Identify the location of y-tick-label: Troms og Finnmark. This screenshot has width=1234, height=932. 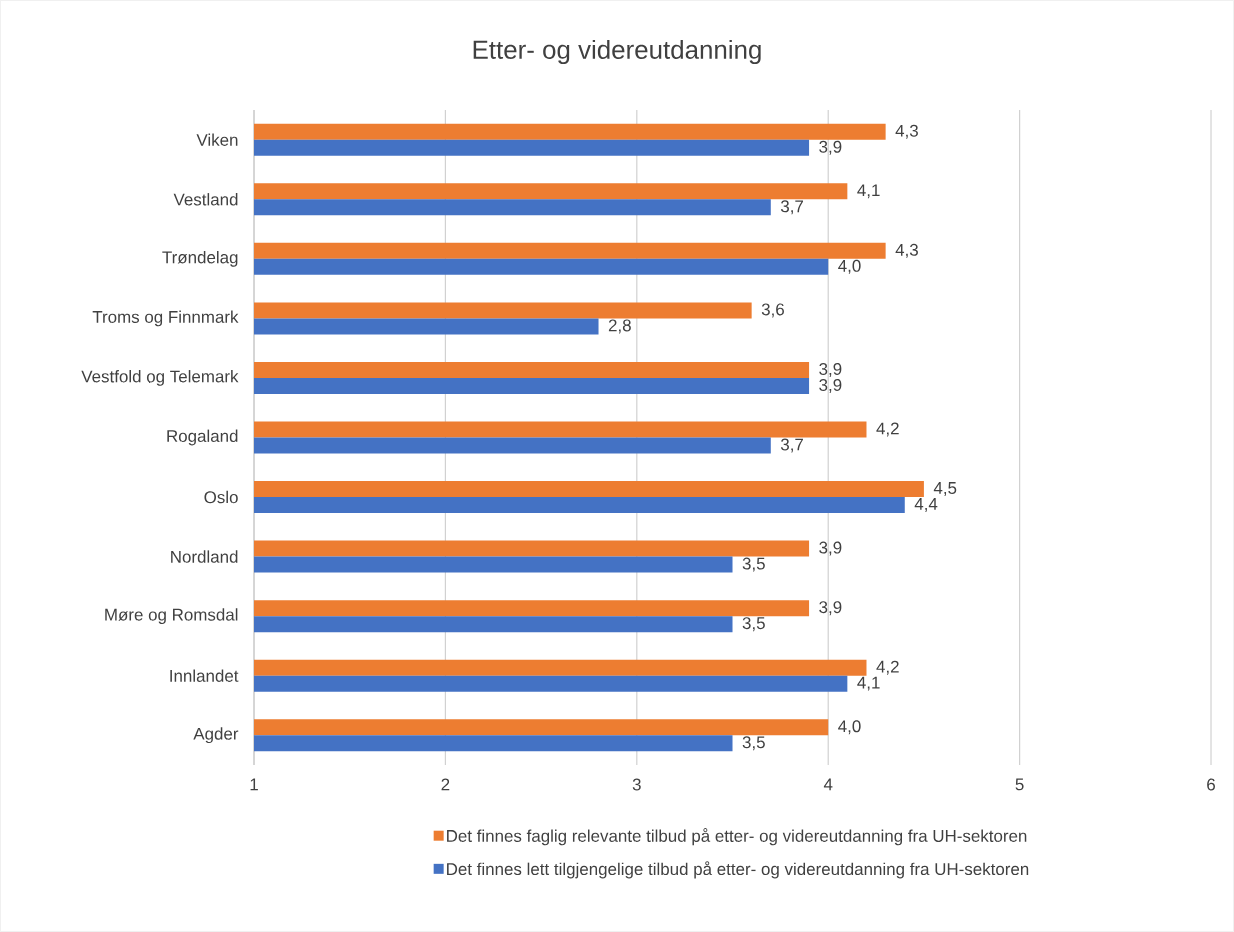
(165, 318).